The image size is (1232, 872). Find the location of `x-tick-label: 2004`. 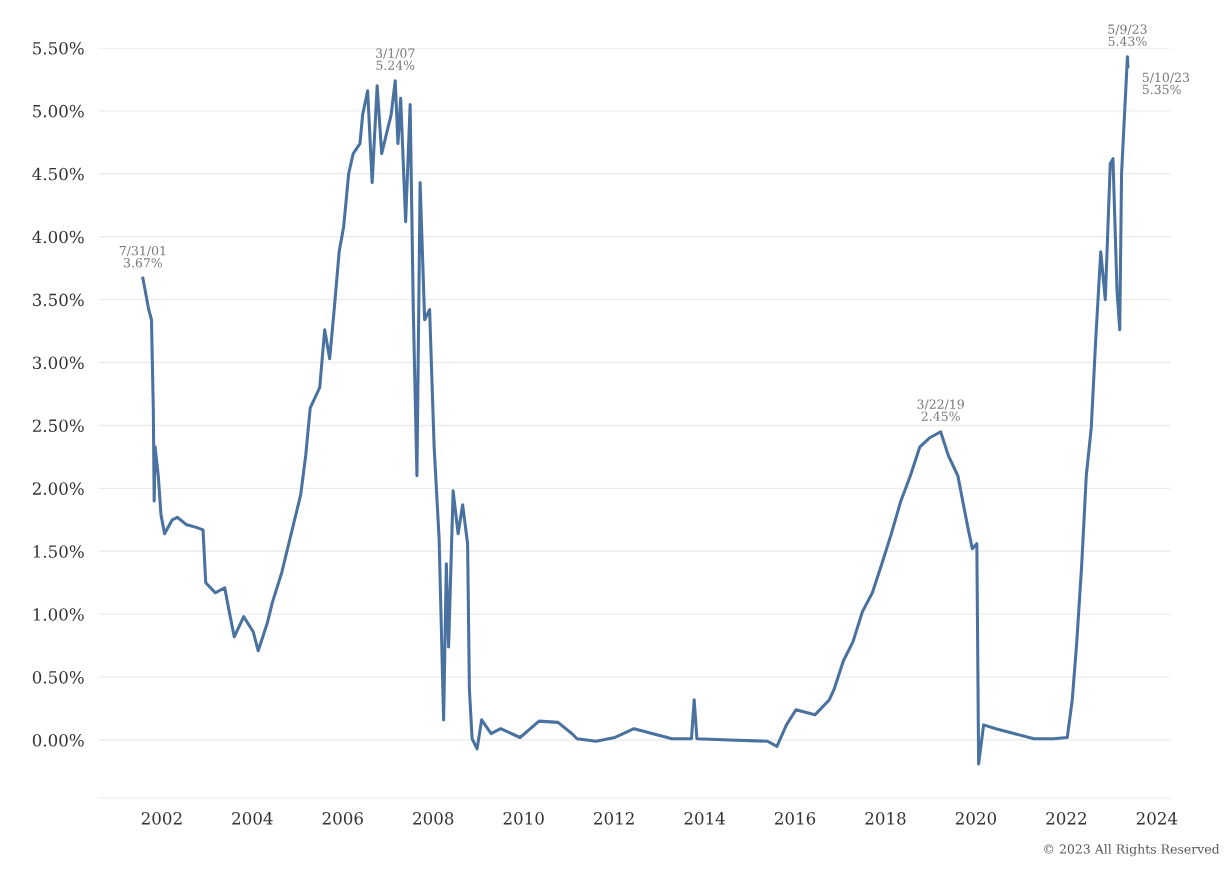

x-tick-label: 2004 is located at coordinates (252, 818).